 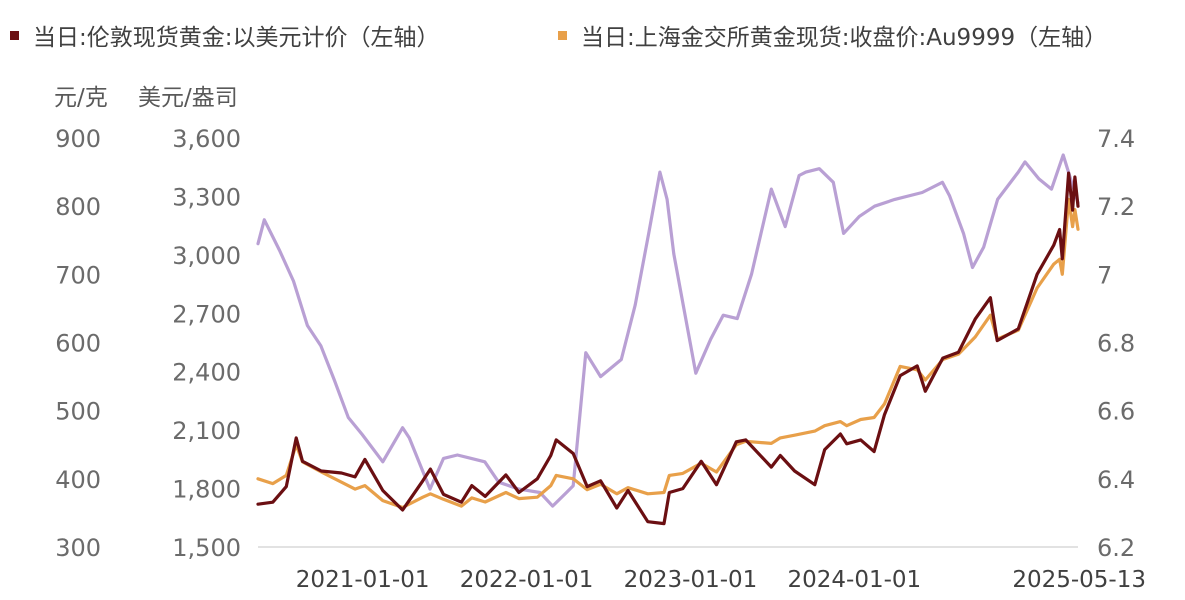 What do you see at coordinates (1104, 275) in the screenshot?
I see `y-tick-label-right: 7` at bounding box center [1104, 275].